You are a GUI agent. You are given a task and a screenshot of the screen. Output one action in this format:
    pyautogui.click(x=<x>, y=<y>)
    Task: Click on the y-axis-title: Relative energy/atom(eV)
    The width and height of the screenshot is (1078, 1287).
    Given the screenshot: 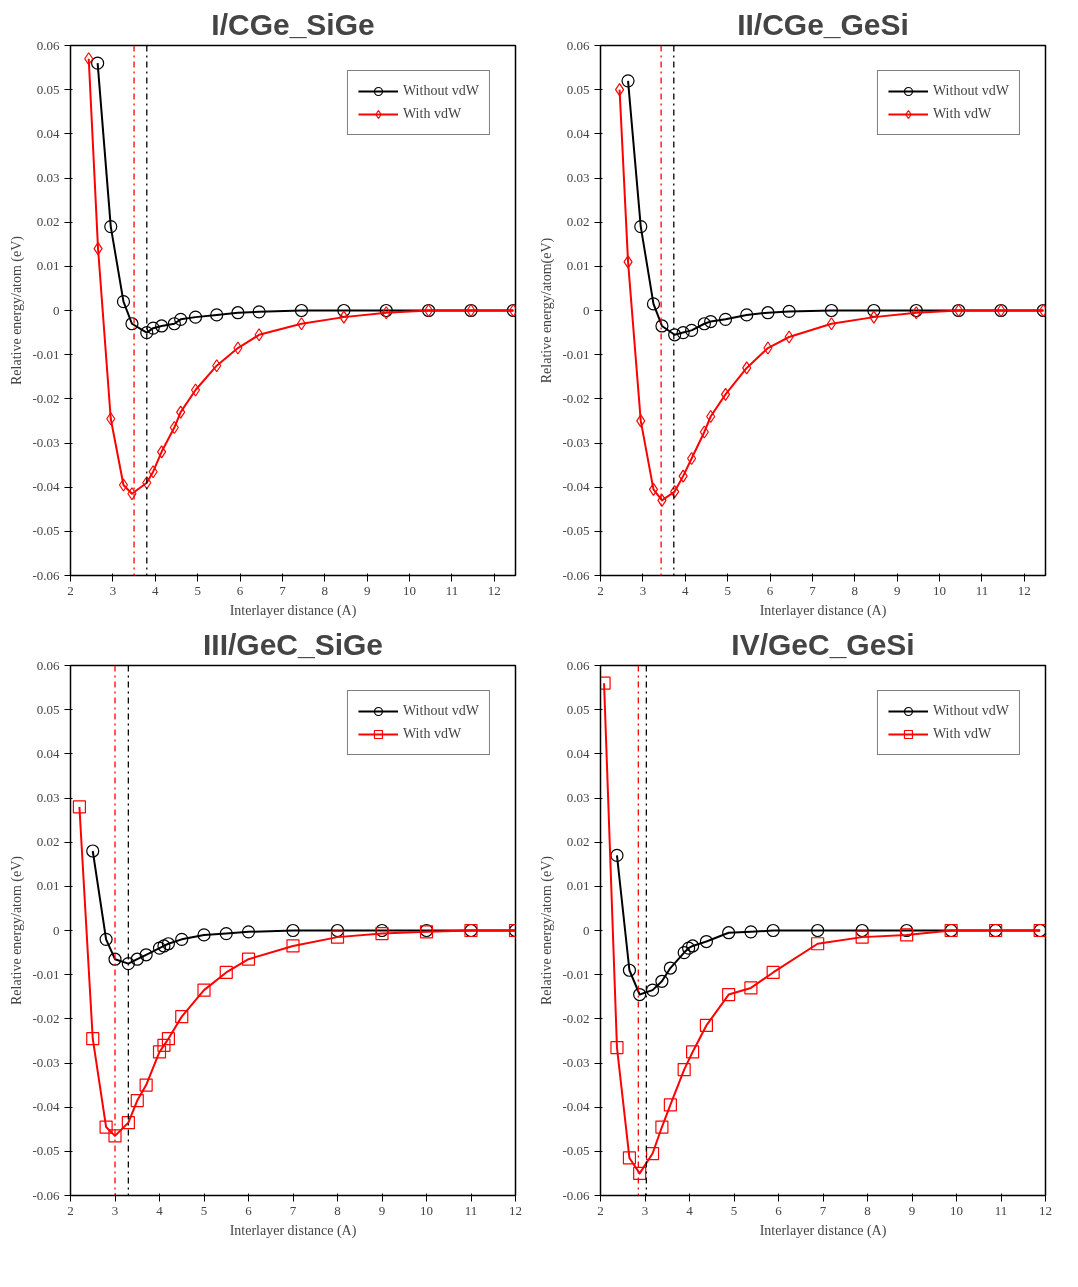 What is the action you would take?
    pyautogui.click(x=547, y=310)
    